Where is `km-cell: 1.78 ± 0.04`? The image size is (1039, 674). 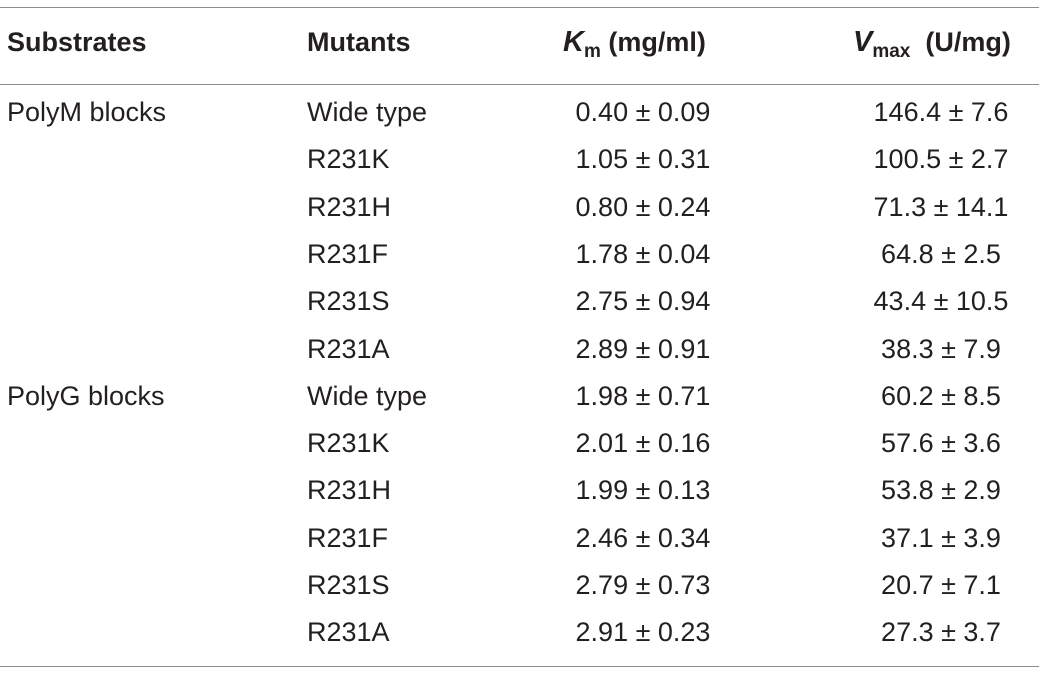
km-cell: 1.78 ± 0.04 is located at coordinates (643, 254).